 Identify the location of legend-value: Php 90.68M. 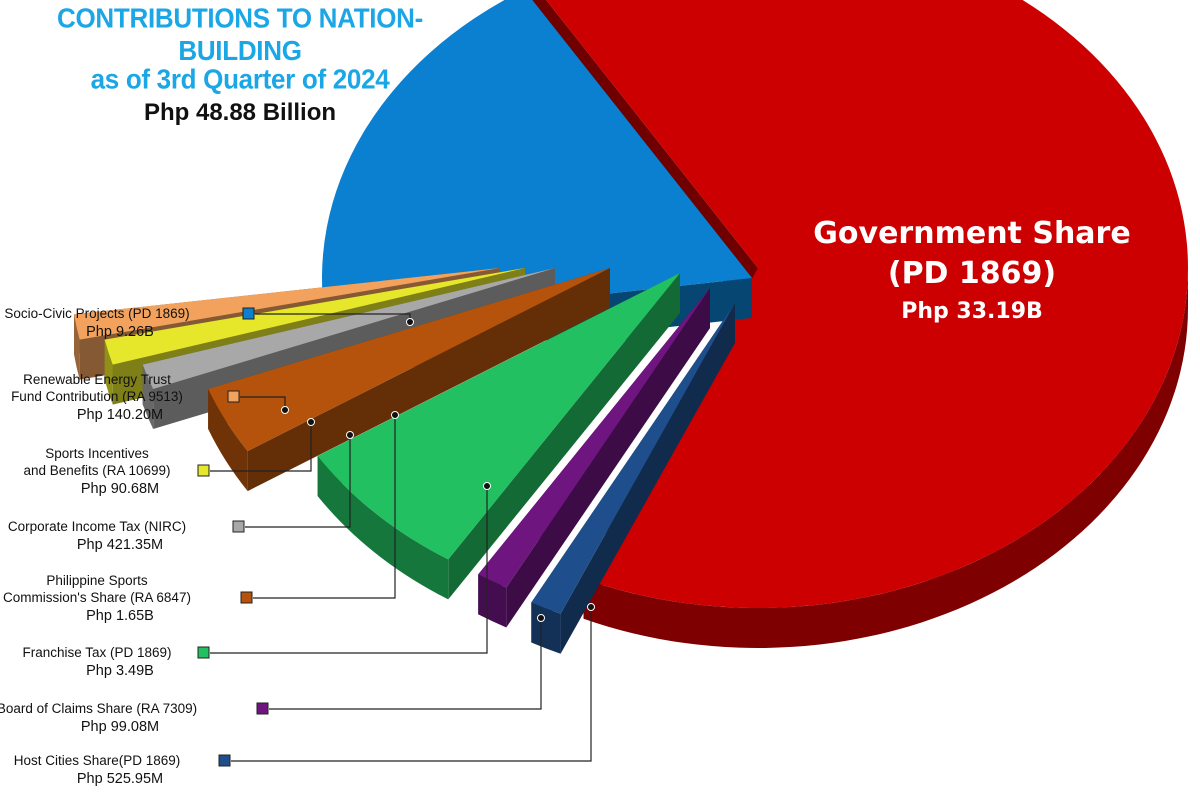
(120, 489).